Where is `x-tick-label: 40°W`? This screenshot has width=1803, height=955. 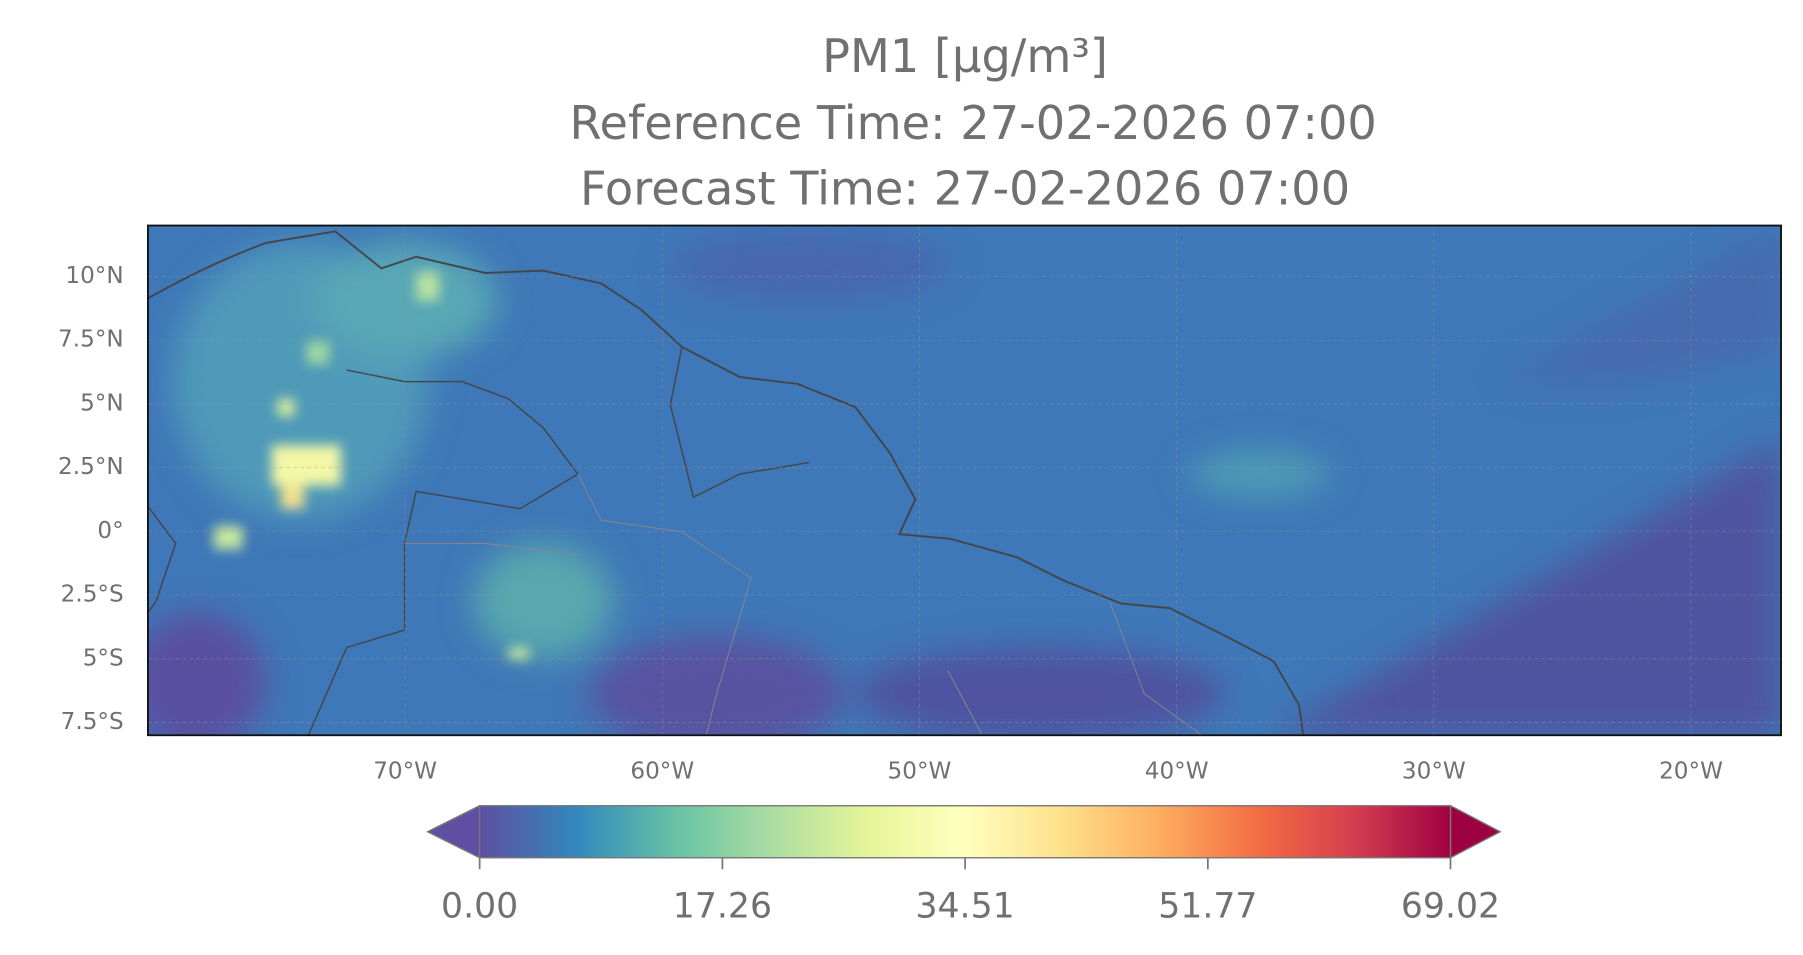 x-tick-label: 40°W is located at coordinates (1177, 772).